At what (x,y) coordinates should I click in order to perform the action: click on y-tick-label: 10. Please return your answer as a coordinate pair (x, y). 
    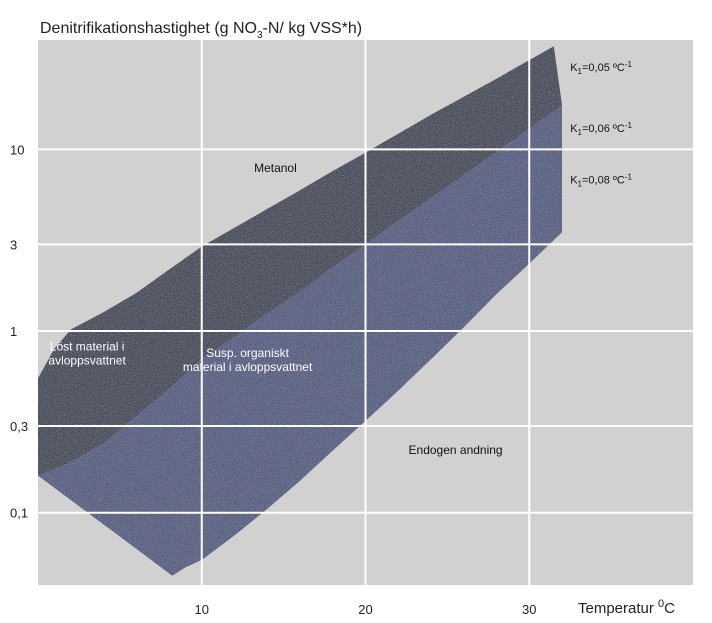
    Looking at the image, I should click on (17, 149).